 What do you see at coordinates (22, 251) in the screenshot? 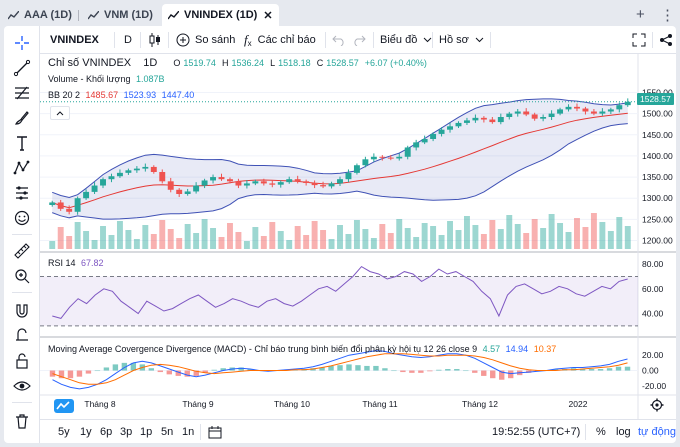
I see `ruler-icon` at bounding box center [22, 251].